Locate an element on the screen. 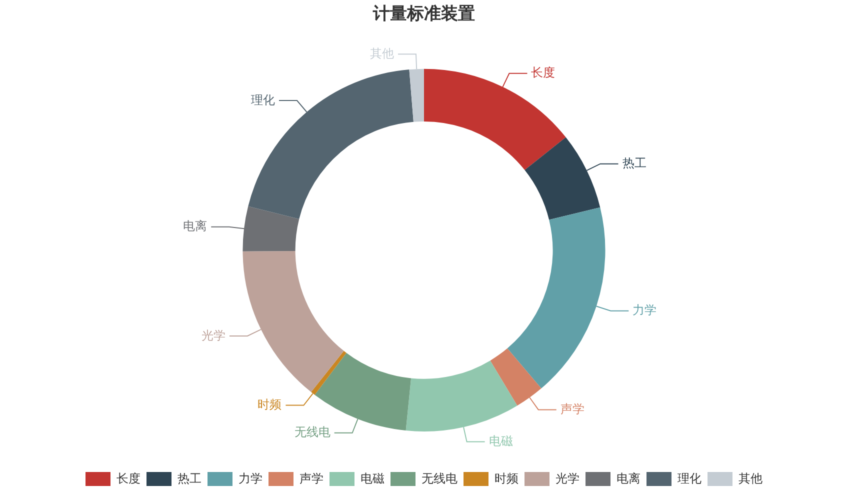  slice-label: 热工 is located at coordinates (634, 163).